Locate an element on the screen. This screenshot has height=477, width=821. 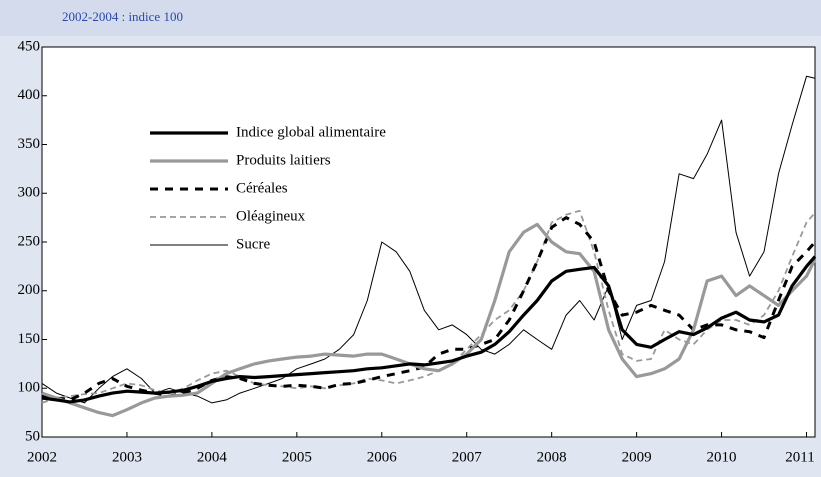
x-tick-label: 2004 is located at coordinates (212, 457).